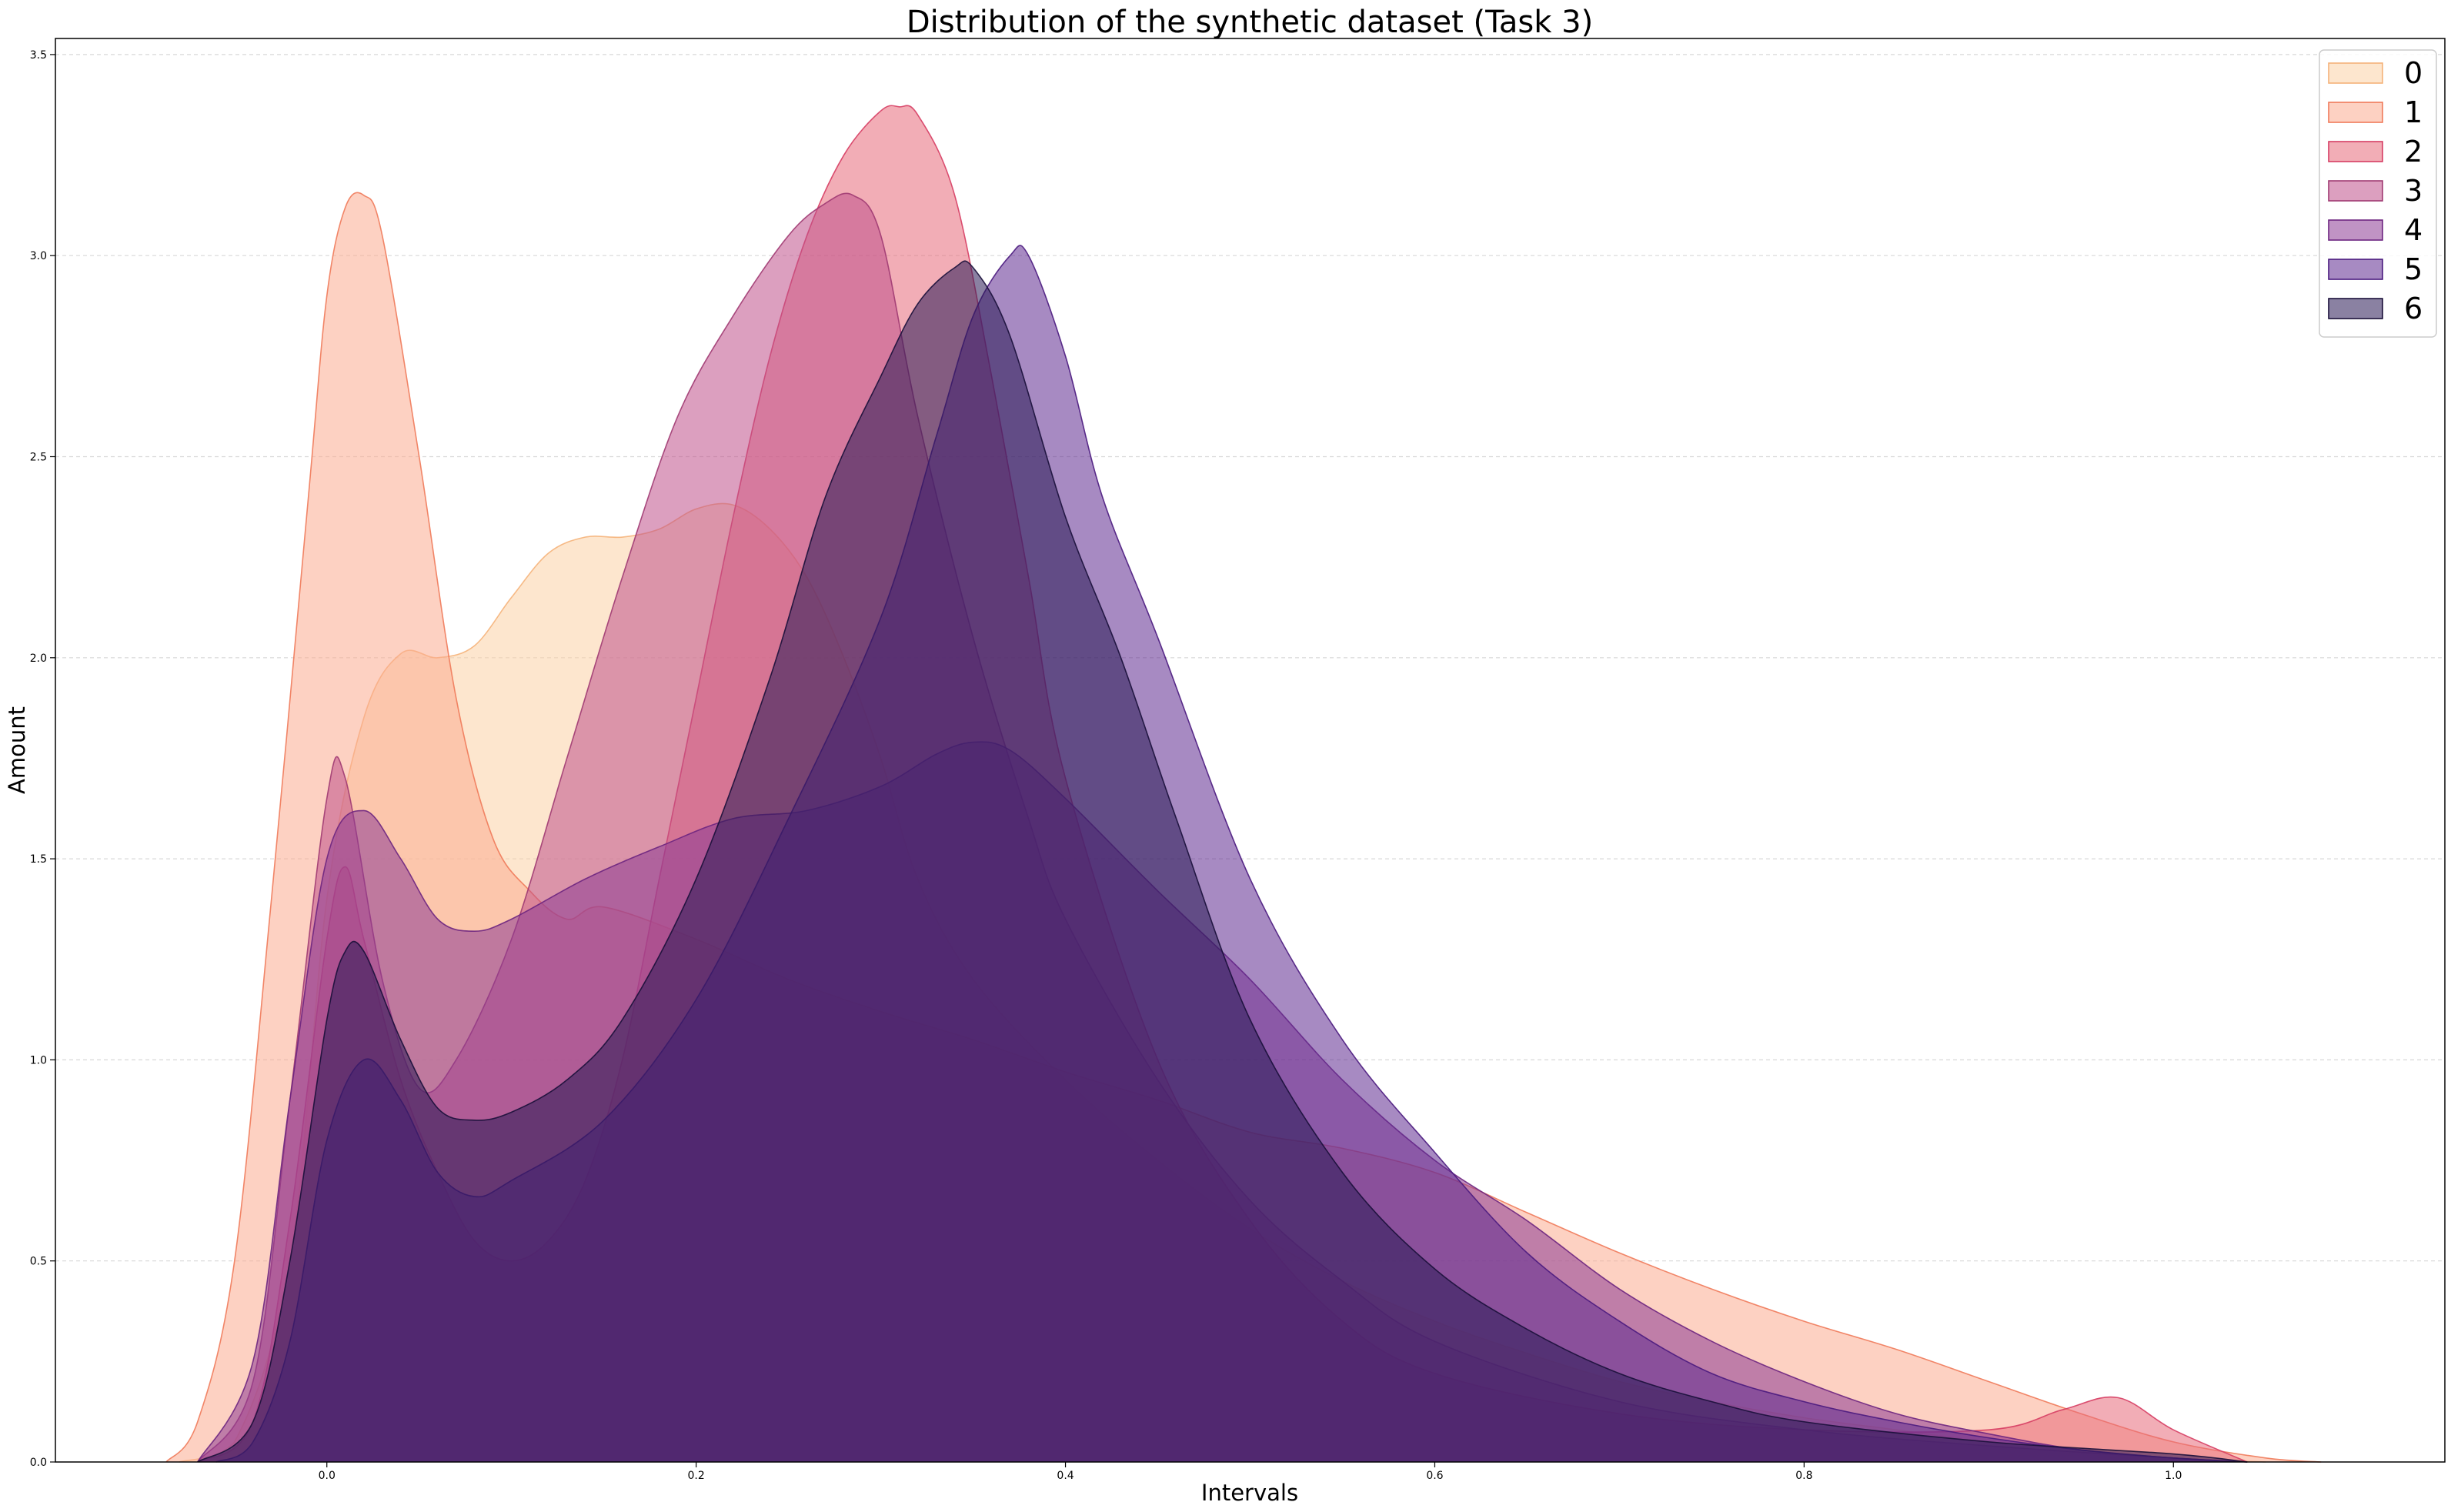 This screenshot has width=2451, height=1512. What do you see at coordinates (1250, 1472) in the screenshot?
I see `x-axis-ticks: 0.0 0.2 0.4 0.6 0.8 1.0` at bounding box center [1250, 1472].